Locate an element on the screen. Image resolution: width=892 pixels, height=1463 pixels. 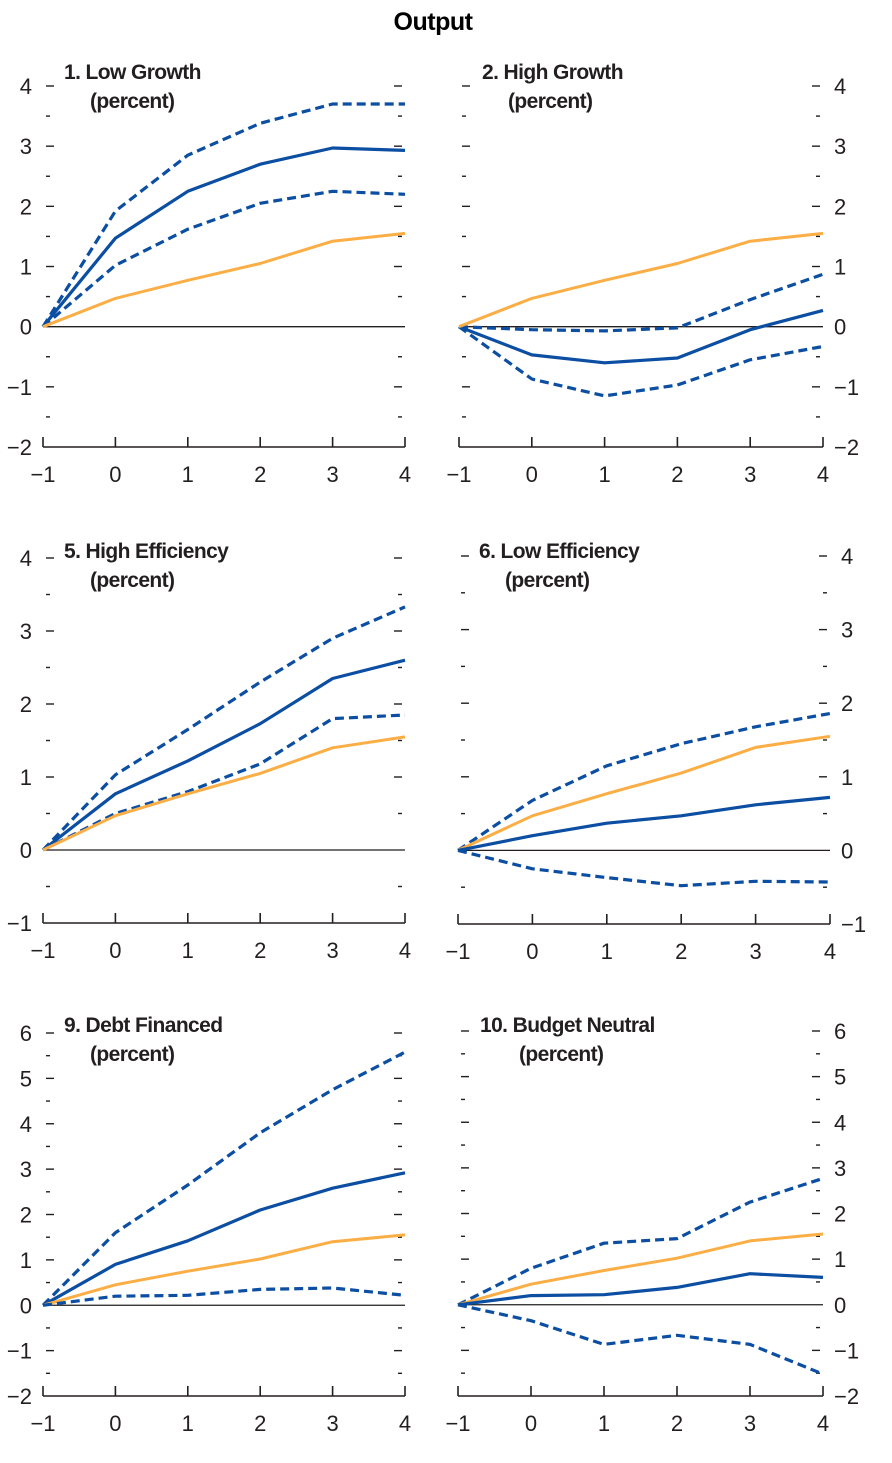
panel-subtitle: (percent) is located at coordinates (550, 101).